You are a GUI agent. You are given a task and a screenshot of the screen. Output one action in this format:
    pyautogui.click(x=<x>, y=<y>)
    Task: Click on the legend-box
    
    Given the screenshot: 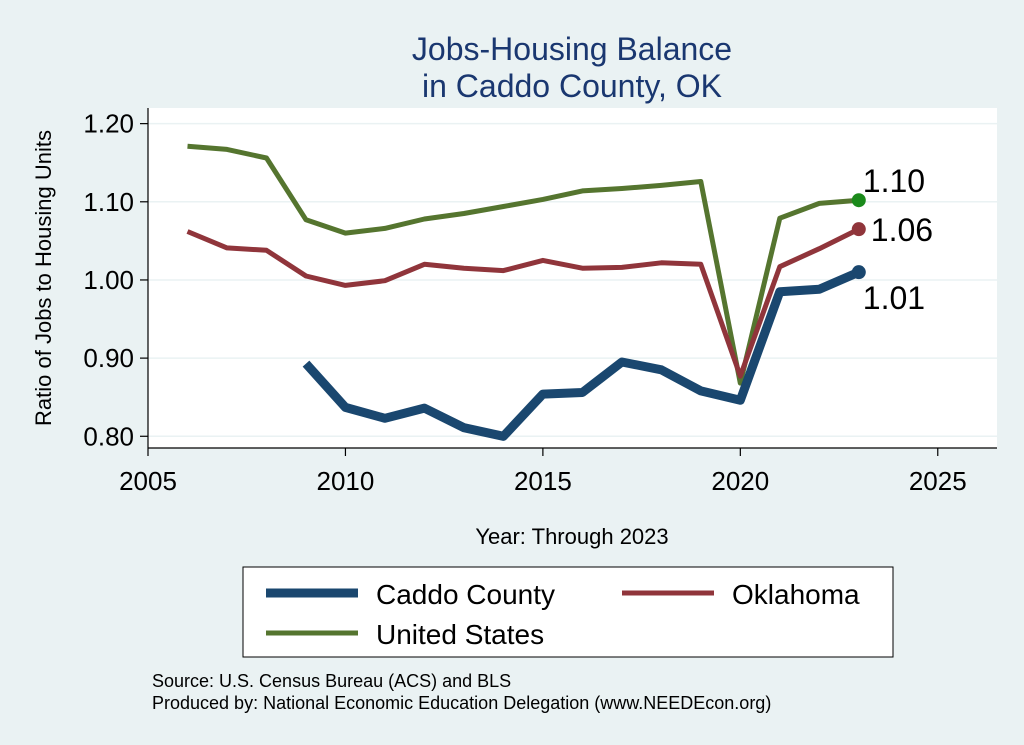 What is the action you would take?
    pyautogui.click(x=568, y=612)
    